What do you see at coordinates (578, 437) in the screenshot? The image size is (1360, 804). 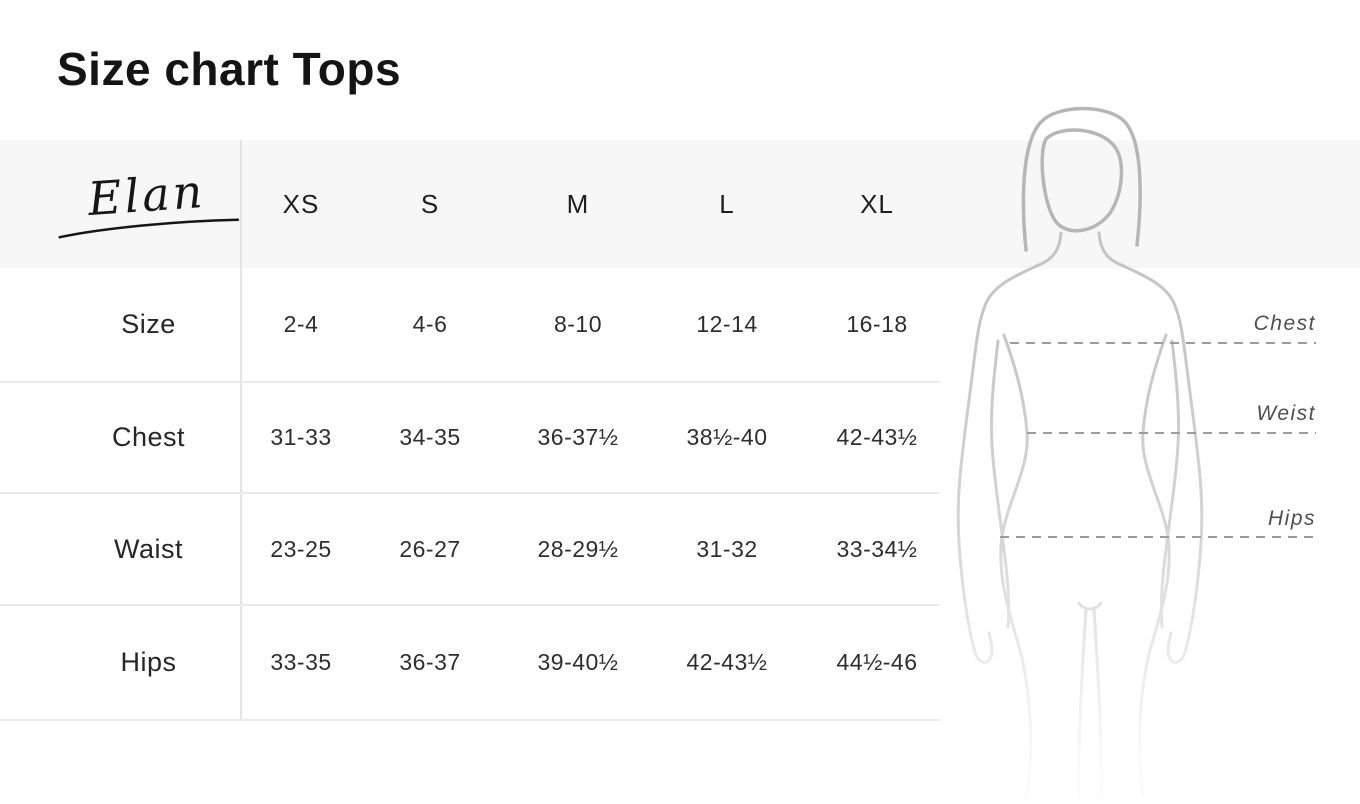 I see `table-cell: 36-37½` at bounding box center [578, 437].